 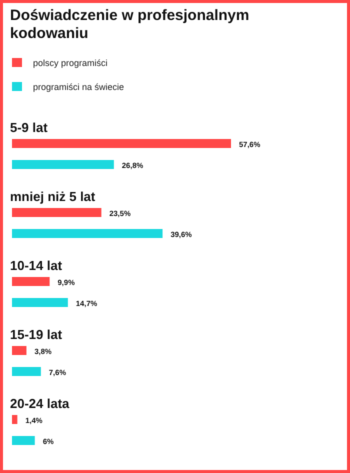 I want to click on legend-label: programiści na świecie, so click(x=78, y=87).